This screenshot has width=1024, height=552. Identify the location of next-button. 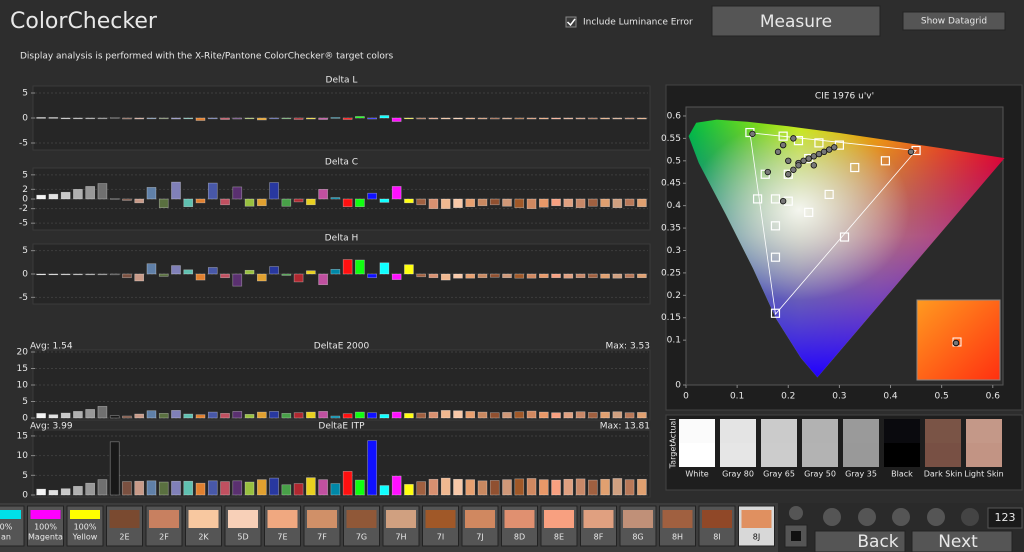
(962, 541).